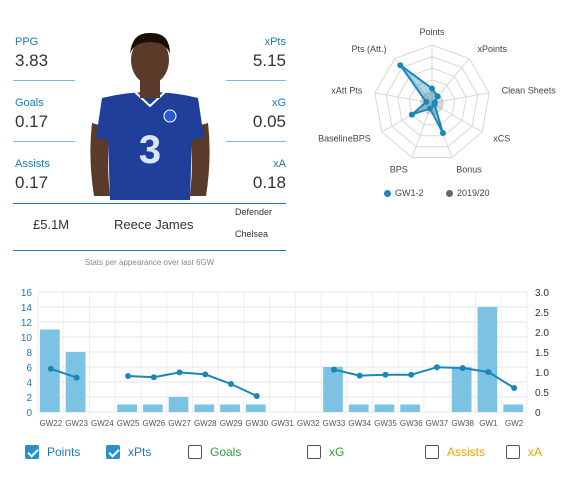 The width and height of the screenshot is (584, 489). I want to click on player-info-row: £5.1M Reece James Defender Chelsea, so click(149, 227).